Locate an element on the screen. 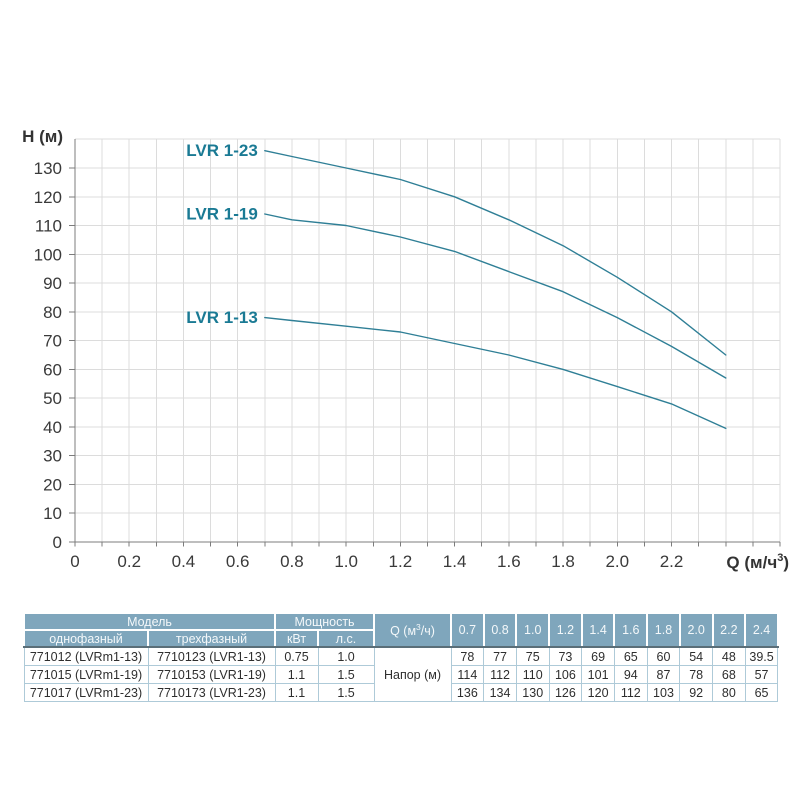 This screenshot has height=800, width=800. y-tick-label: 40 is located at coordinates (52, 427).